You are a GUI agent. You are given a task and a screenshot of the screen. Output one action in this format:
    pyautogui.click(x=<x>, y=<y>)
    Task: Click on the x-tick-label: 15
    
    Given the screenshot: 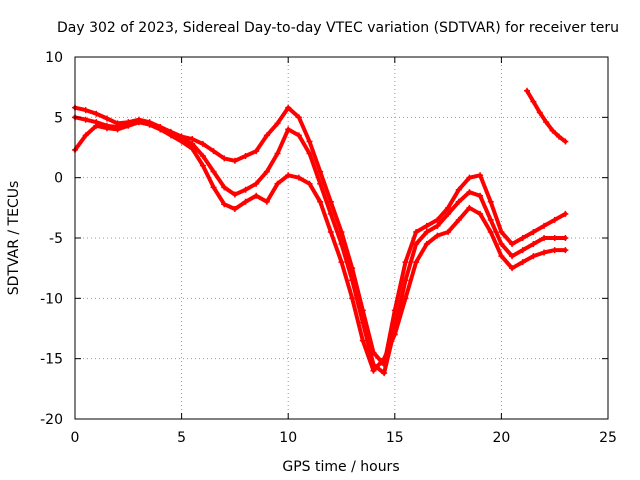 What is the action you would take?
    pyautogui.click(x=395, y=438)
    